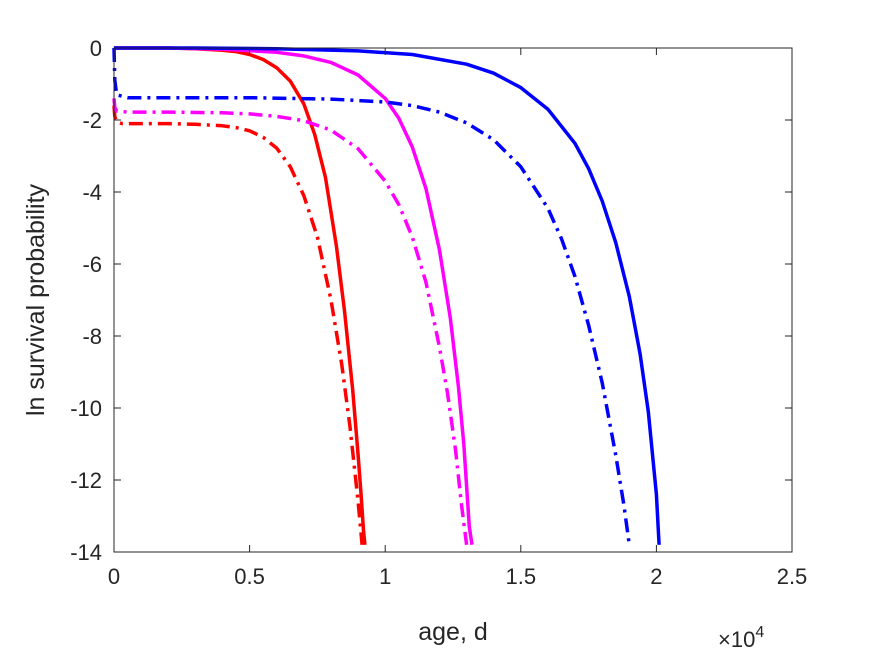 This screenshot has width=875, height=656. I want to click on x-tick-label: 0.5, so click(249, 576).